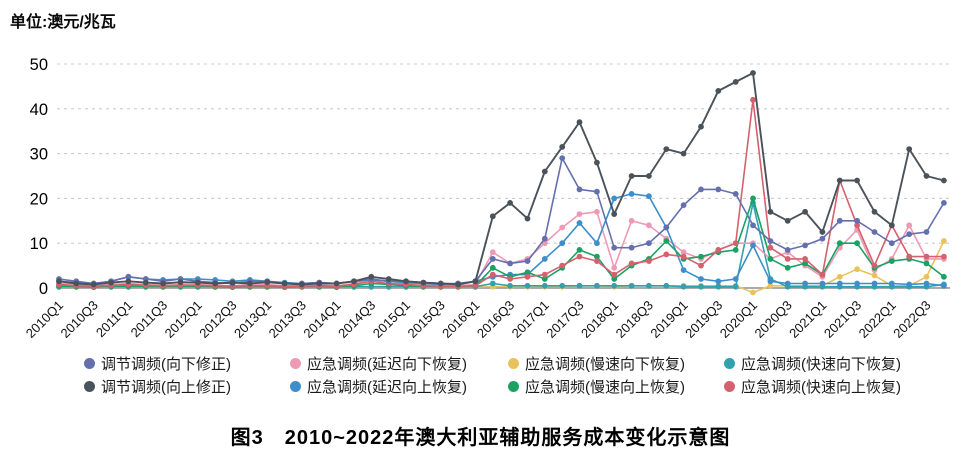 The width and height of the screenshot is (961, 455). I want to click on legend-label: 应急调频(快速向上恢复), so click(821, 387).